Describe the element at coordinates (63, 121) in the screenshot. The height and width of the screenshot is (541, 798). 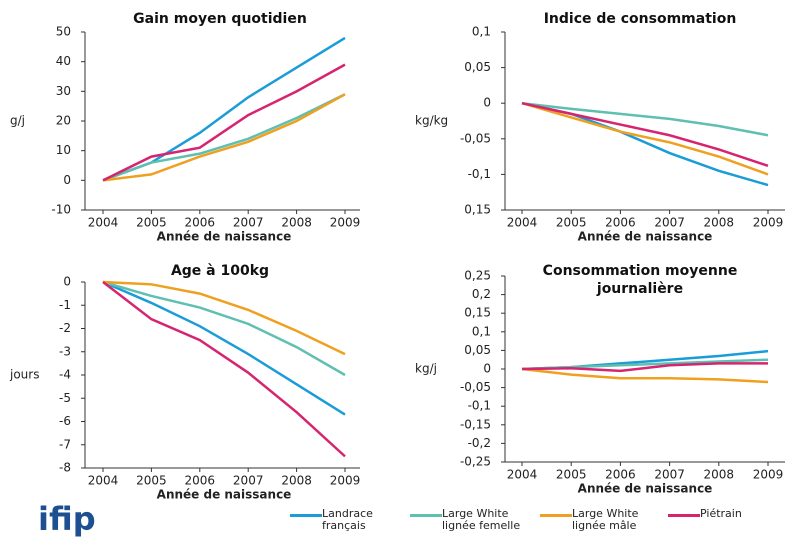
I see `y-tick-label: 20` at that location.